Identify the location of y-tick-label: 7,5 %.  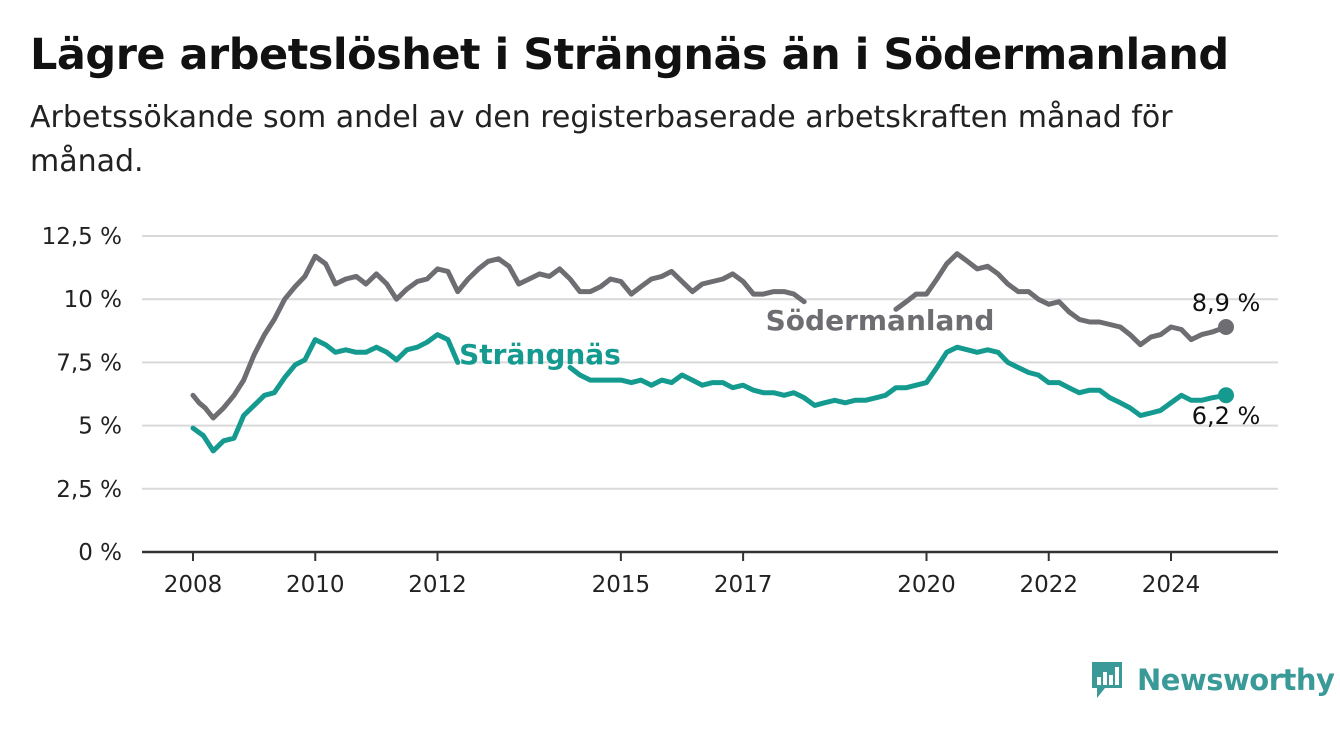
(89, 363).